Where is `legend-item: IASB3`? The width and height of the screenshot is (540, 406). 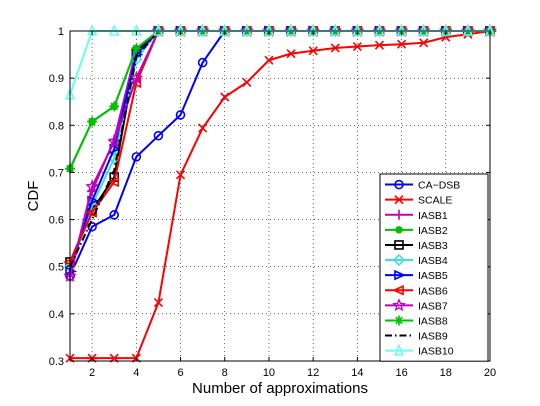
legend-item: IASB3 is located at coordinates (416, 246).